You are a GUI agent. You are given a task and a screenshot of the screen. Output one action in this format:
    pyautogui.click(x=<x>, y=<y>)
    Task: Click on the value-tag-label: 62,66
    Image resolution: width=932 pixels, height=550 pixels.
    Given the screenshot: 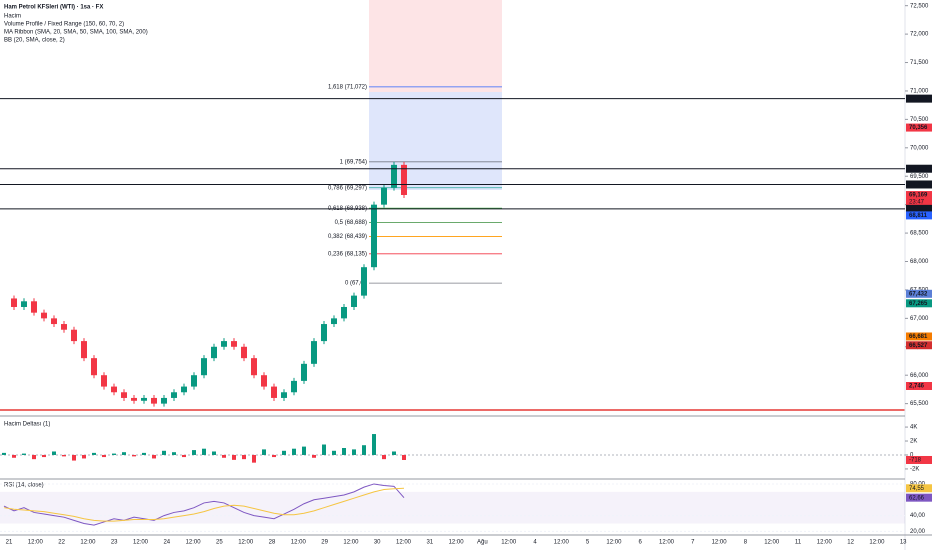 What is the action you would take?
    pyautogui.click(x=917, y=498)
    